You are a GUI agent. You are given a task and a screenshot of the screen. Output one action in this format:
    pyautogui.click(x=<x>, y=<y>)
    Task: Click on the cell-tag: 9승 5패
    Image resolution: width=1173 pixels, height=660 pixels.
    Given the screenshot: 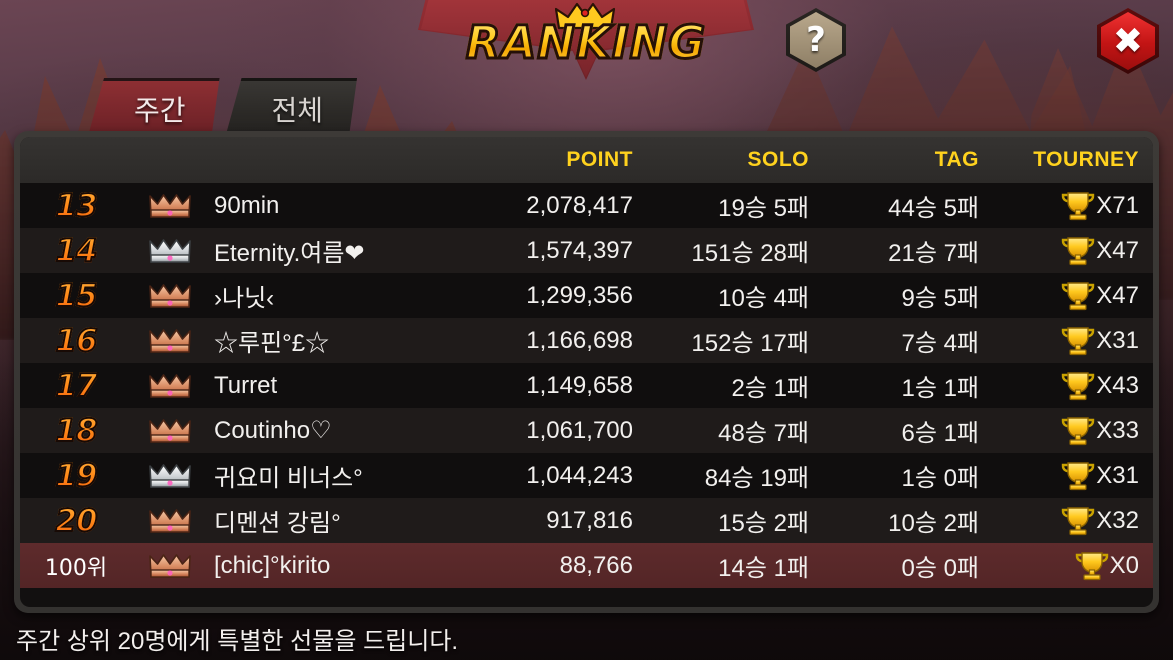 What is the action you would take?
    pyautogui.click(x=940, y=298)
    